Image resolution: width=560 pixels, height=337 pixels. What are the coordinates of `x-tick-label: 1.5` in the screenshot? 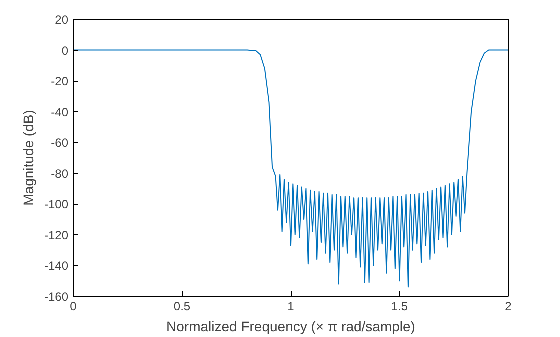 It's located at (399, 307).